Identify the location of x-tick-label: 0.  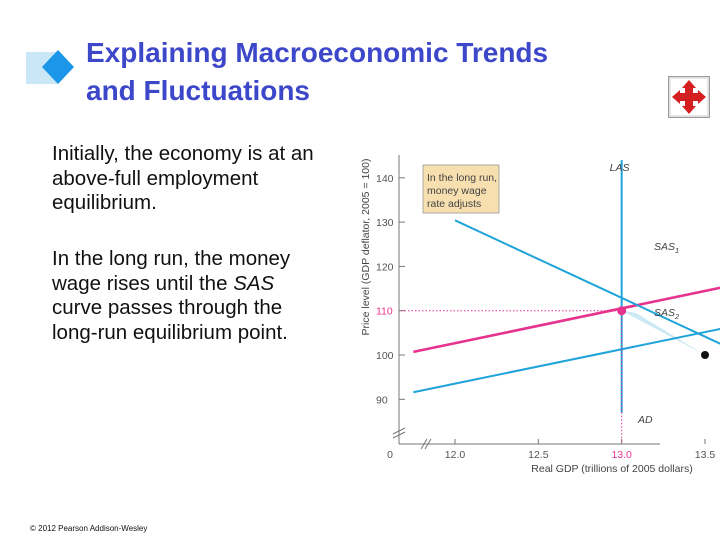
(390, 455).